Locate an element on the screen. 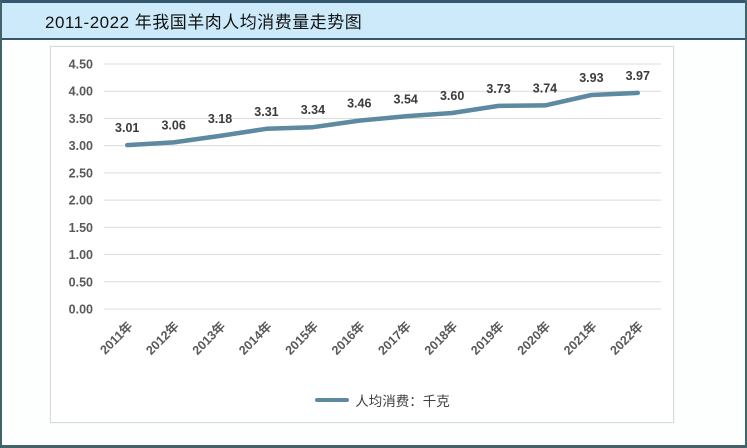 The height and width of the screenshot is (448, 747). data-point-label: 3.54 is located at coordinates (406, 99).